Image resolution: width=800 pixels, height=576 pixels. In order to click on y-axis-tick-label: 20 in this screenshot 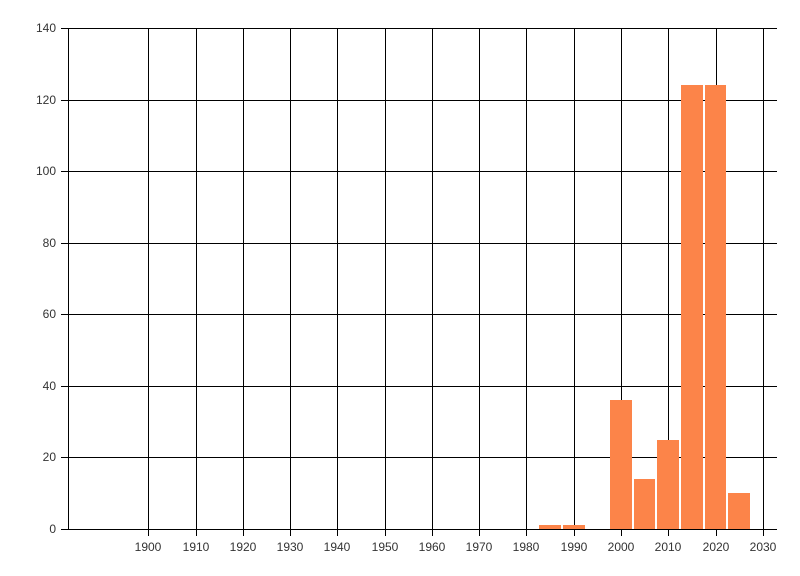, I will do `click(49, 457)`.